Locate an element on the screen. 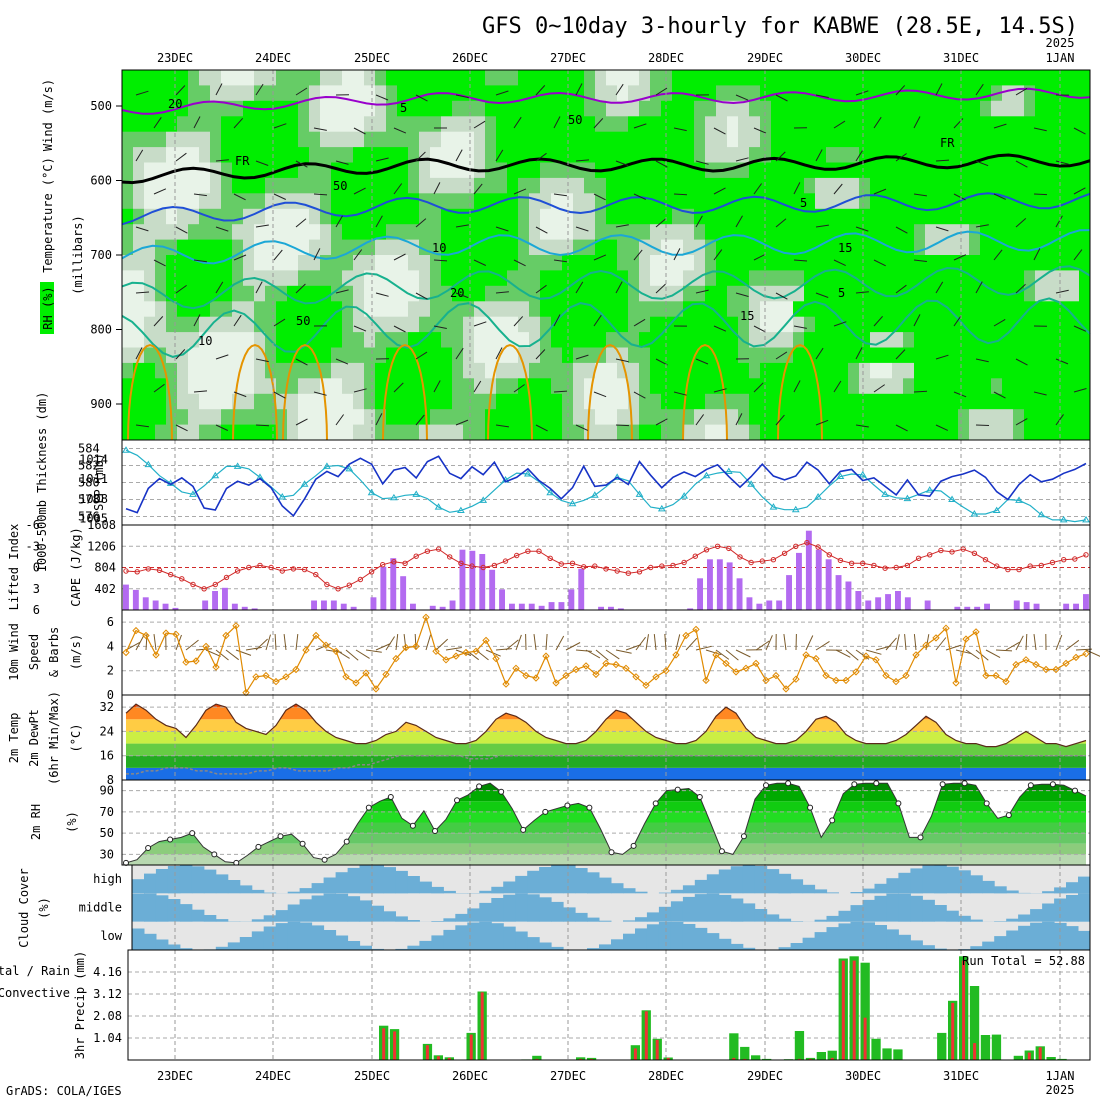 Image resolution: width=1100 pixels, height=1104 pixels. wind-barb is located at coordinates (1040, 194).